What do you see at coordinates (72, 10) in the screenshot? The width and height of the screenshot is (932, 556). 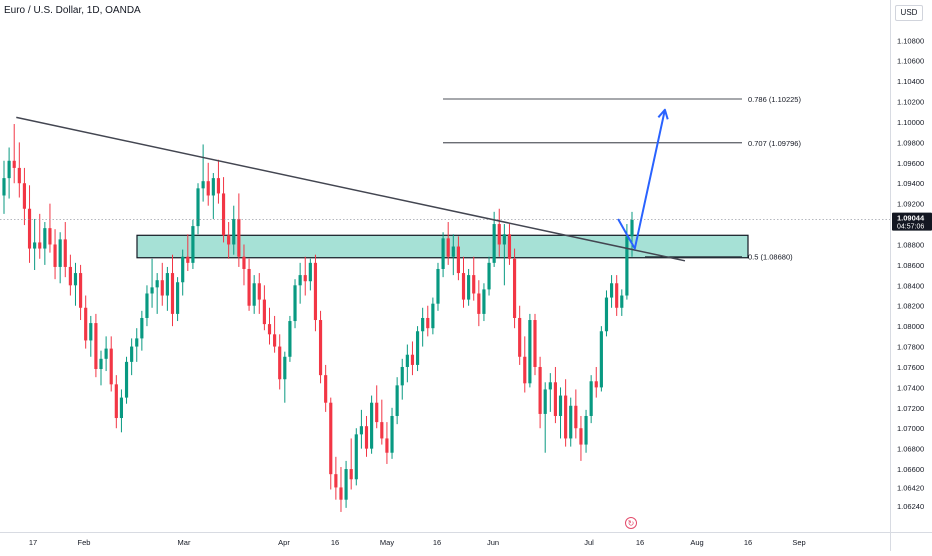 I see `symbol-title: Euro / U.S. Dollar, 1D, OANDA` at bounding box center [72, 10].